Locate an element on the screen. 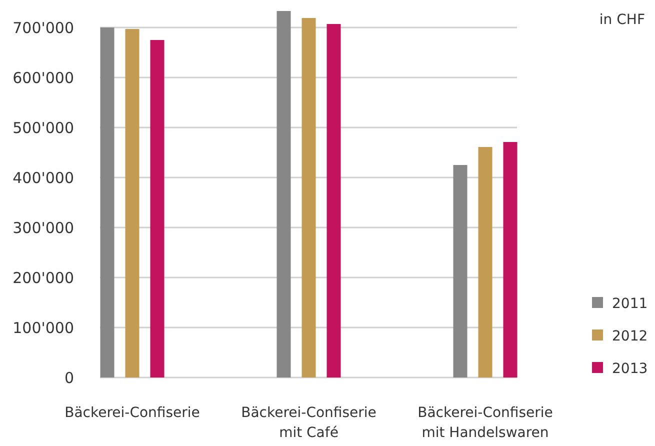 This screenshot has height=446, width=655. y-tick-label: 100'000 is located at coordinates (43, 327).